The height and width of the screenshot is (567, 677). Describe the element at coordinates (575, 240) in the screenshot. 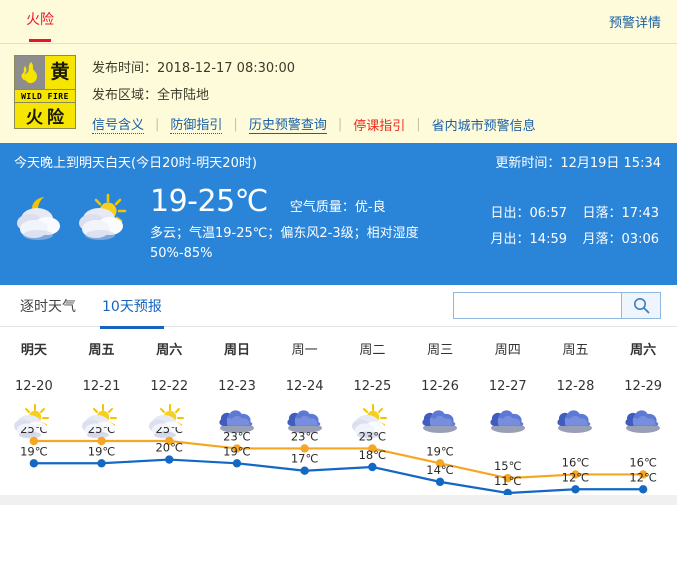

I see `moon-times-row: 月出：14:59 月落：03:06` at that location.